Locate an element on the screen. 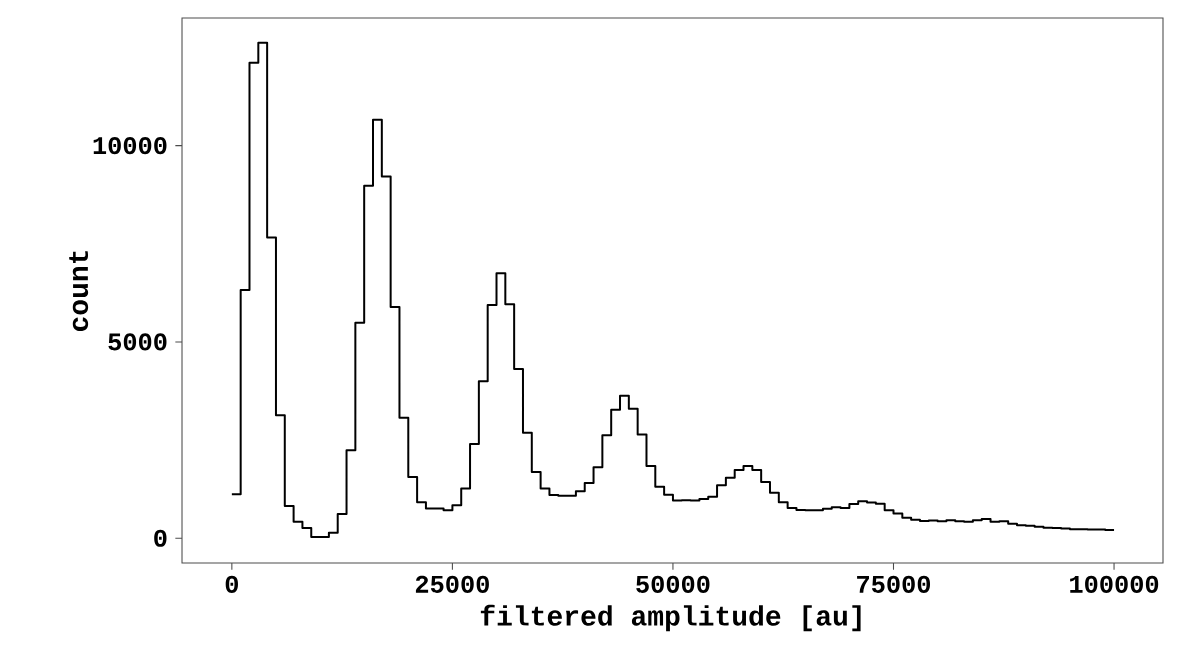 Image resolution: width=1182 pixels, height=663 pixels. x-tick-label: 100000 is located at coordinates (1114, 584).